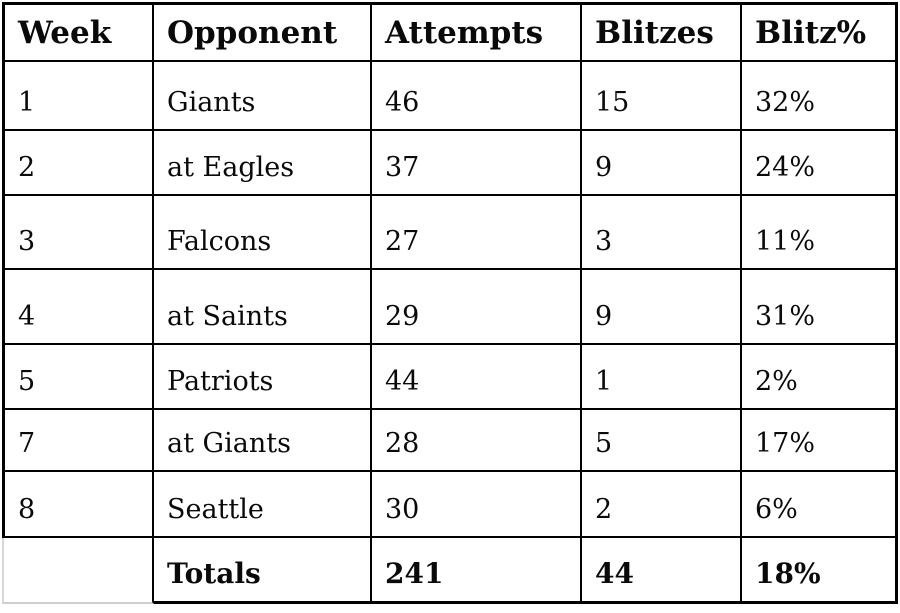 Image resolution: width=900 pixels, height=613 pixels. I want to click on header-cell-blitzes: Blitzes, so click(662, 32).